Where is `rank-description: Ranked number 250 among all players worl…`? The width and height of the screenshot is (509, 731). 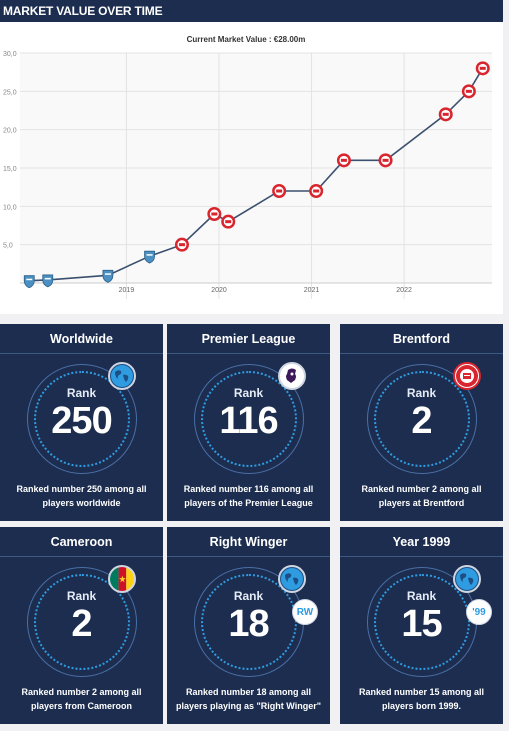 rank-description: Ranked number 250 among all players worl… is located at coordinates (81, 496).